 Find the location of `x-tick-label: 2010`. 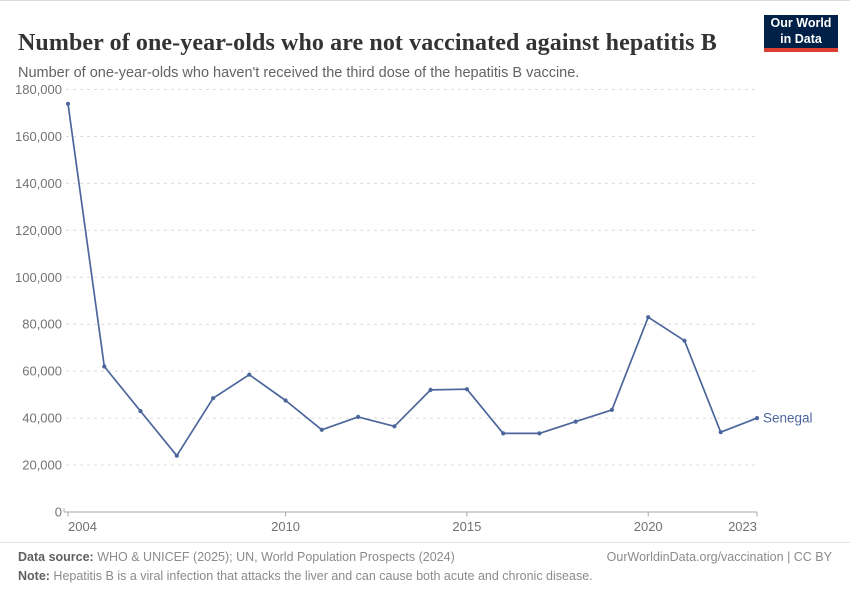

x-tick-label: 2010 is located at coordinates (285, 526).